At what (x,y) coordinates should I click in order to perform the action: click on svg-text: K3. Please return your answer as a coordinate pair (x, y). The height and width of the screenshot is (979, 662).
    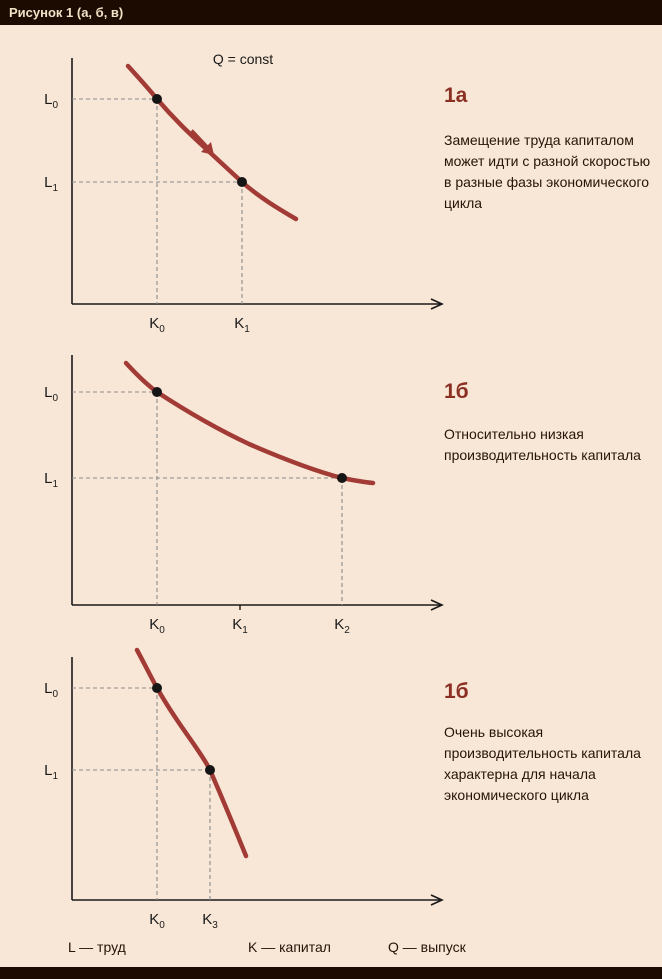
    Looking at the image, I should click on (210, 921).